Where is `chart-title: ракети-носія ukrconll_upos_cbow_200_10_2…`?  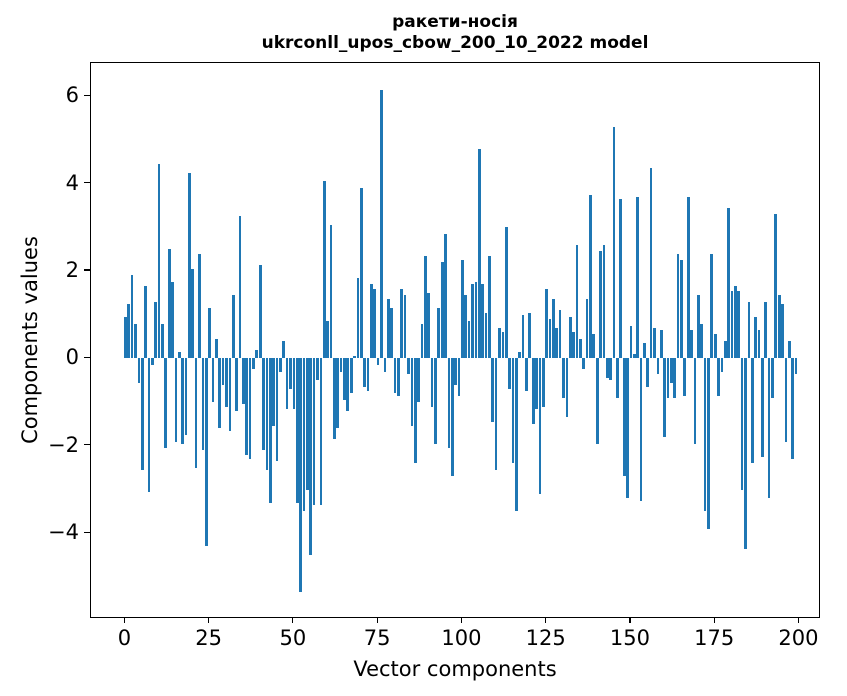 chart-title: ракети-носія ukrconll_upos_cbow_200_10_2… is located at coordinates (455, 33).